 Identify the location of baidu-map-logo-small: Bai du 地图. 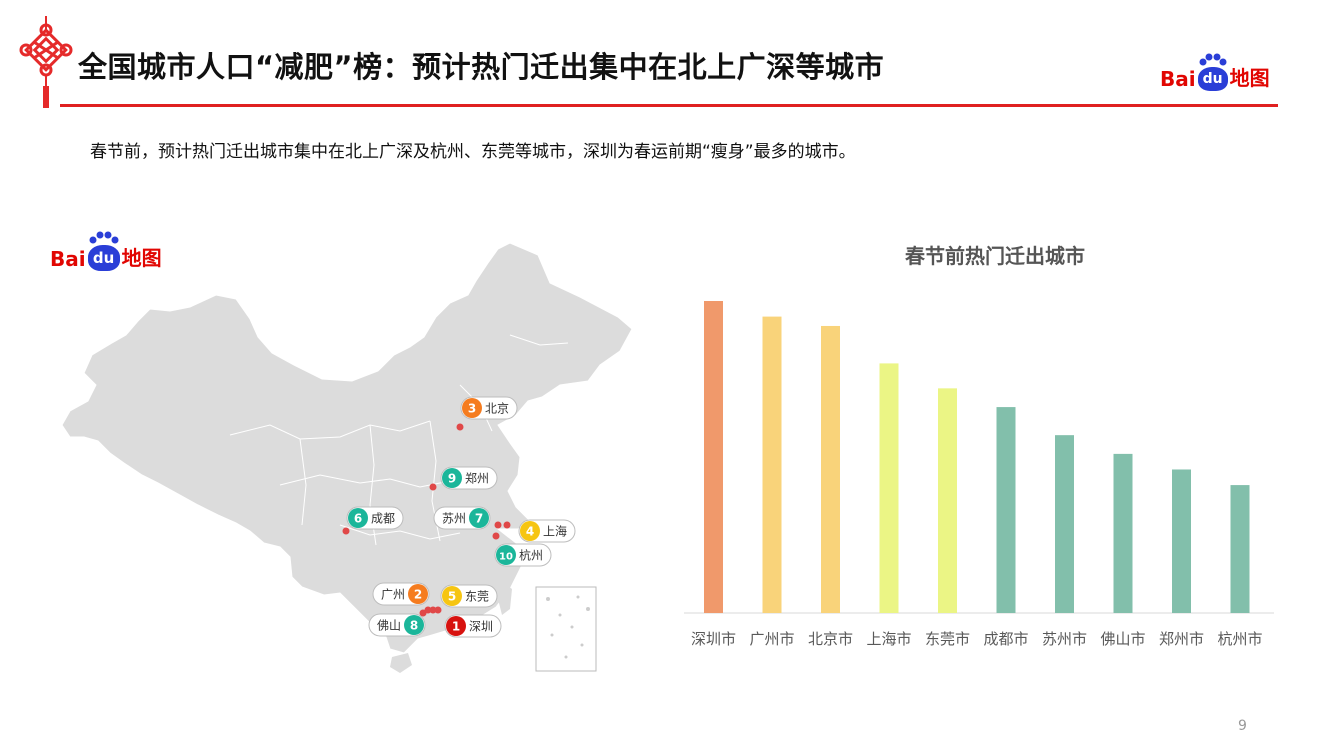
(106, 251).